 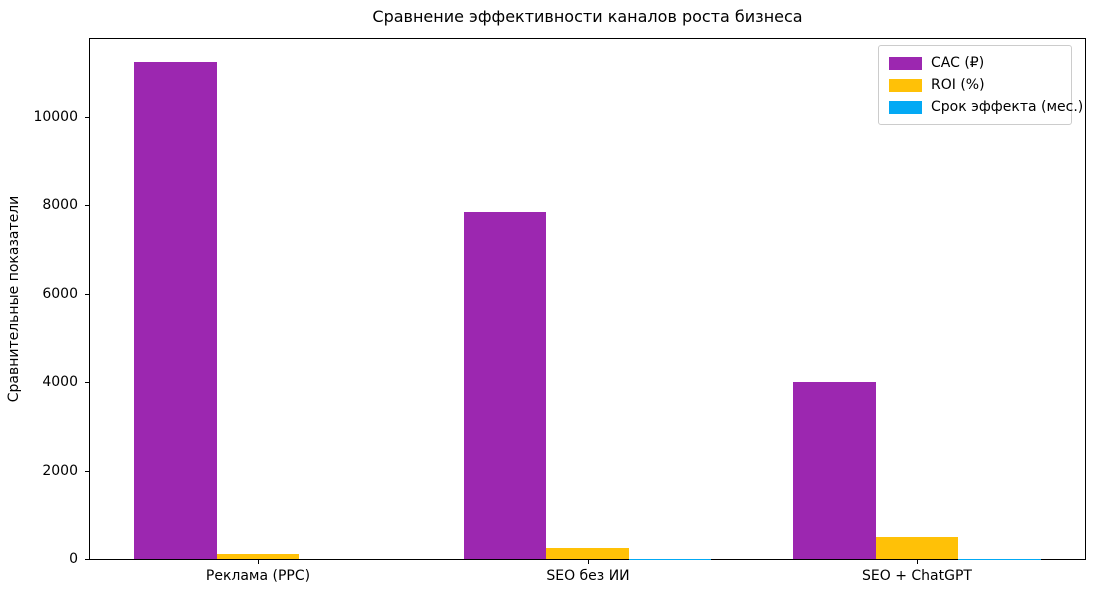 I want to click on x-tick-label: SEO + ChatGPT, so click(x=917, y=576).